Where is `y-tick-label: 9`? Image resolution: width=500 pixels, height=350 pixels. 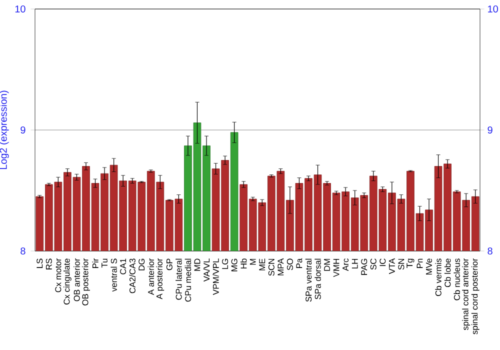
y-tick-label: 9 is located at coordinates (23, 130).